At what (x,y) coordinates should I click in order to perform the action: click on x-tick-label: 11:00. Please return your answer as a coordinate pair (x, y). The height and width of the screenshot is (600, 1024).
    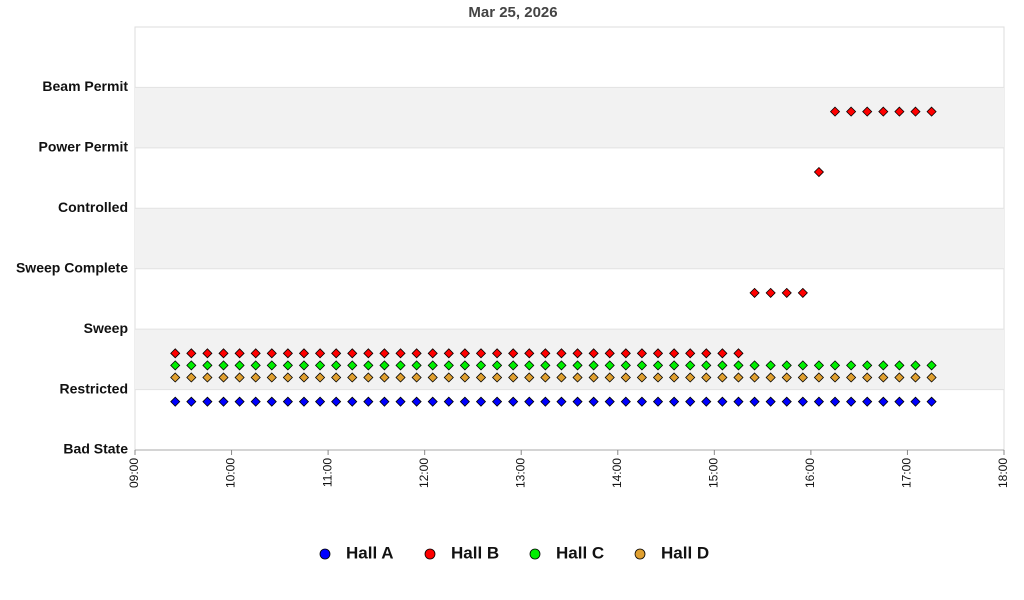
    Looking at the image, I should click on (327, 472).